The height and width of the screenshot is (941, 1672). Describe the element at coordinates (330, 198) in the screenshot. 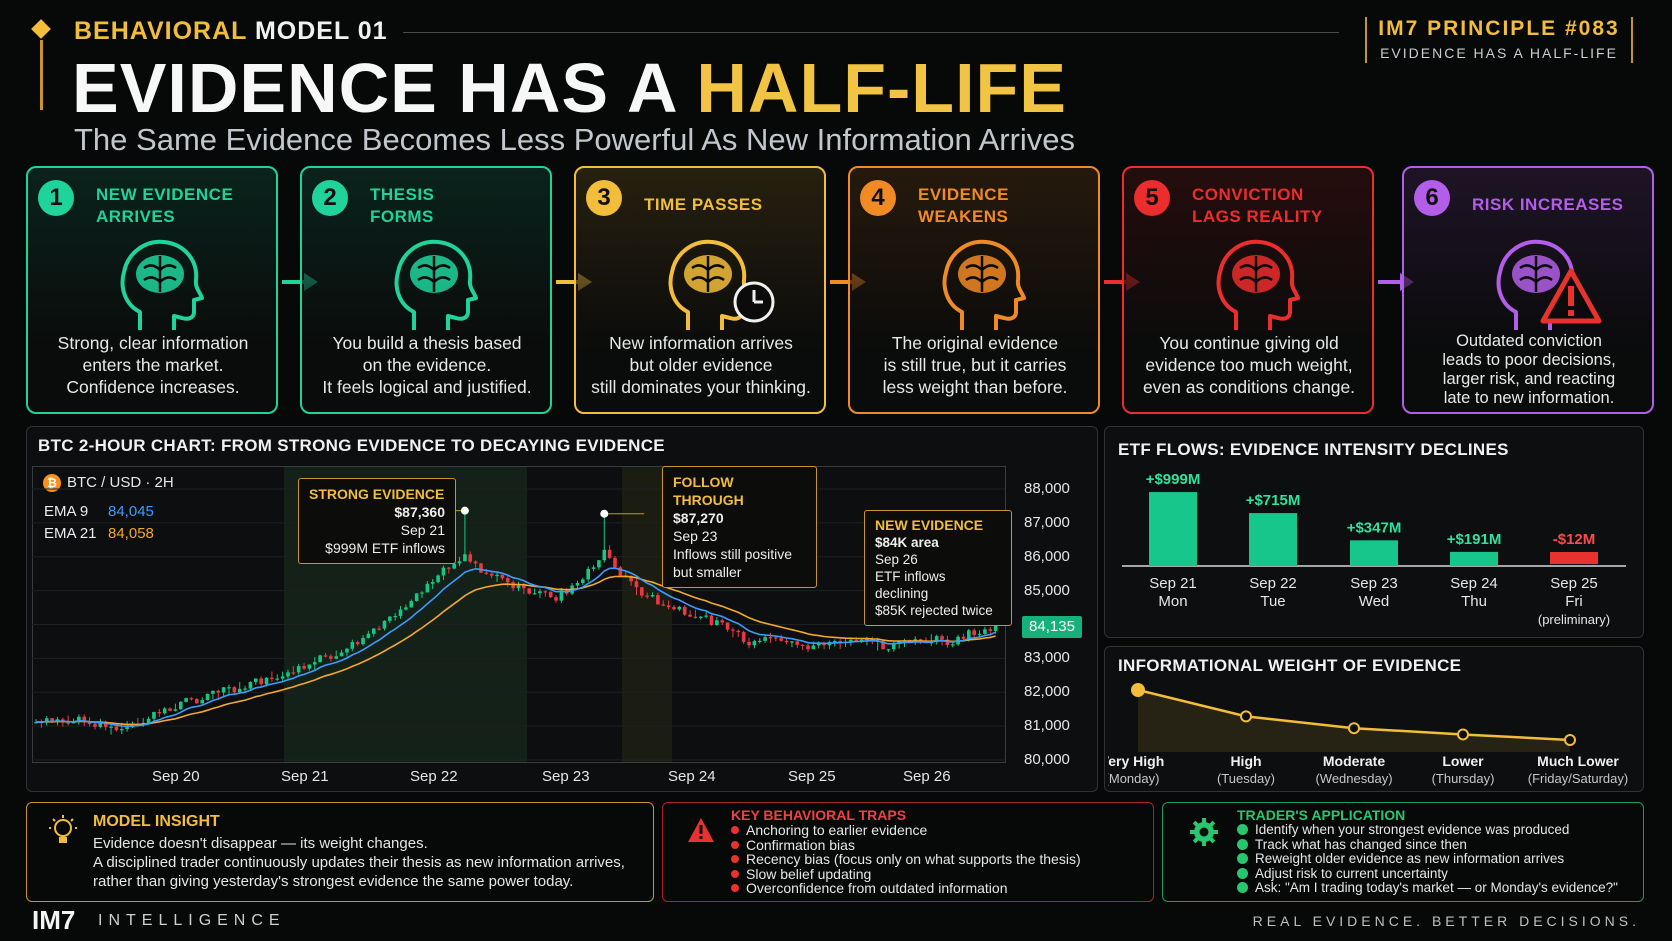

I see `step-number: 2` at that location.